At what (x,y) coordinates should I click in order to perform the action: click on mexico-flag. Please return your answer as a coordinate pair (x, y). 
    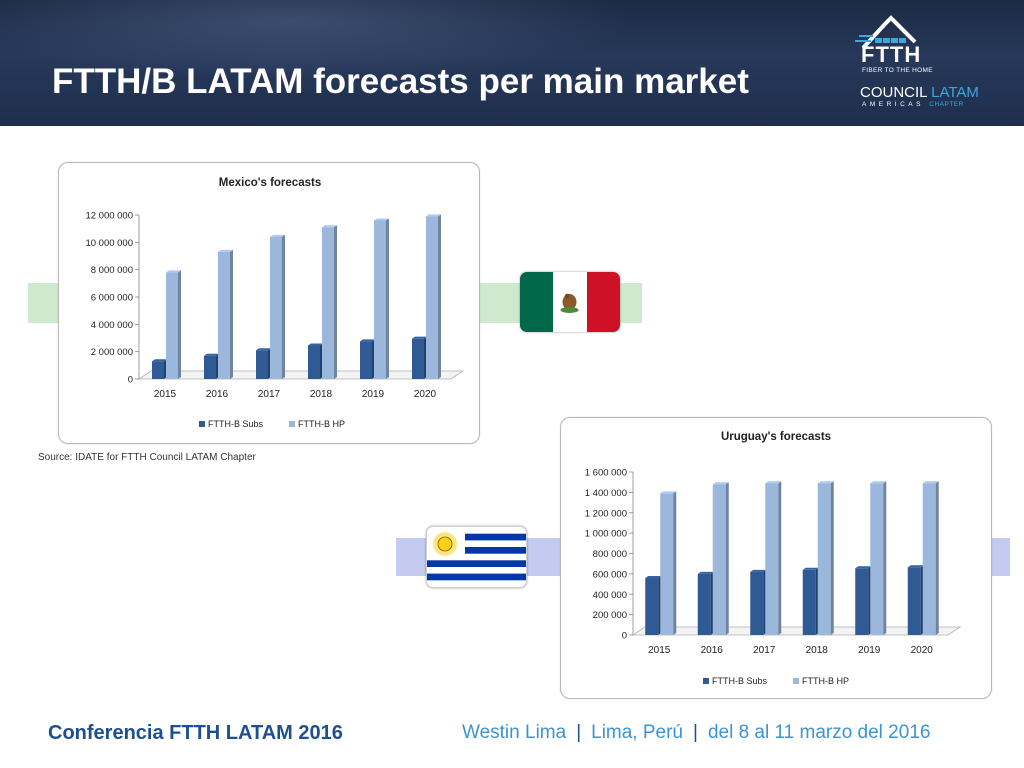
    Looking at the image, I should click on (570, 302).